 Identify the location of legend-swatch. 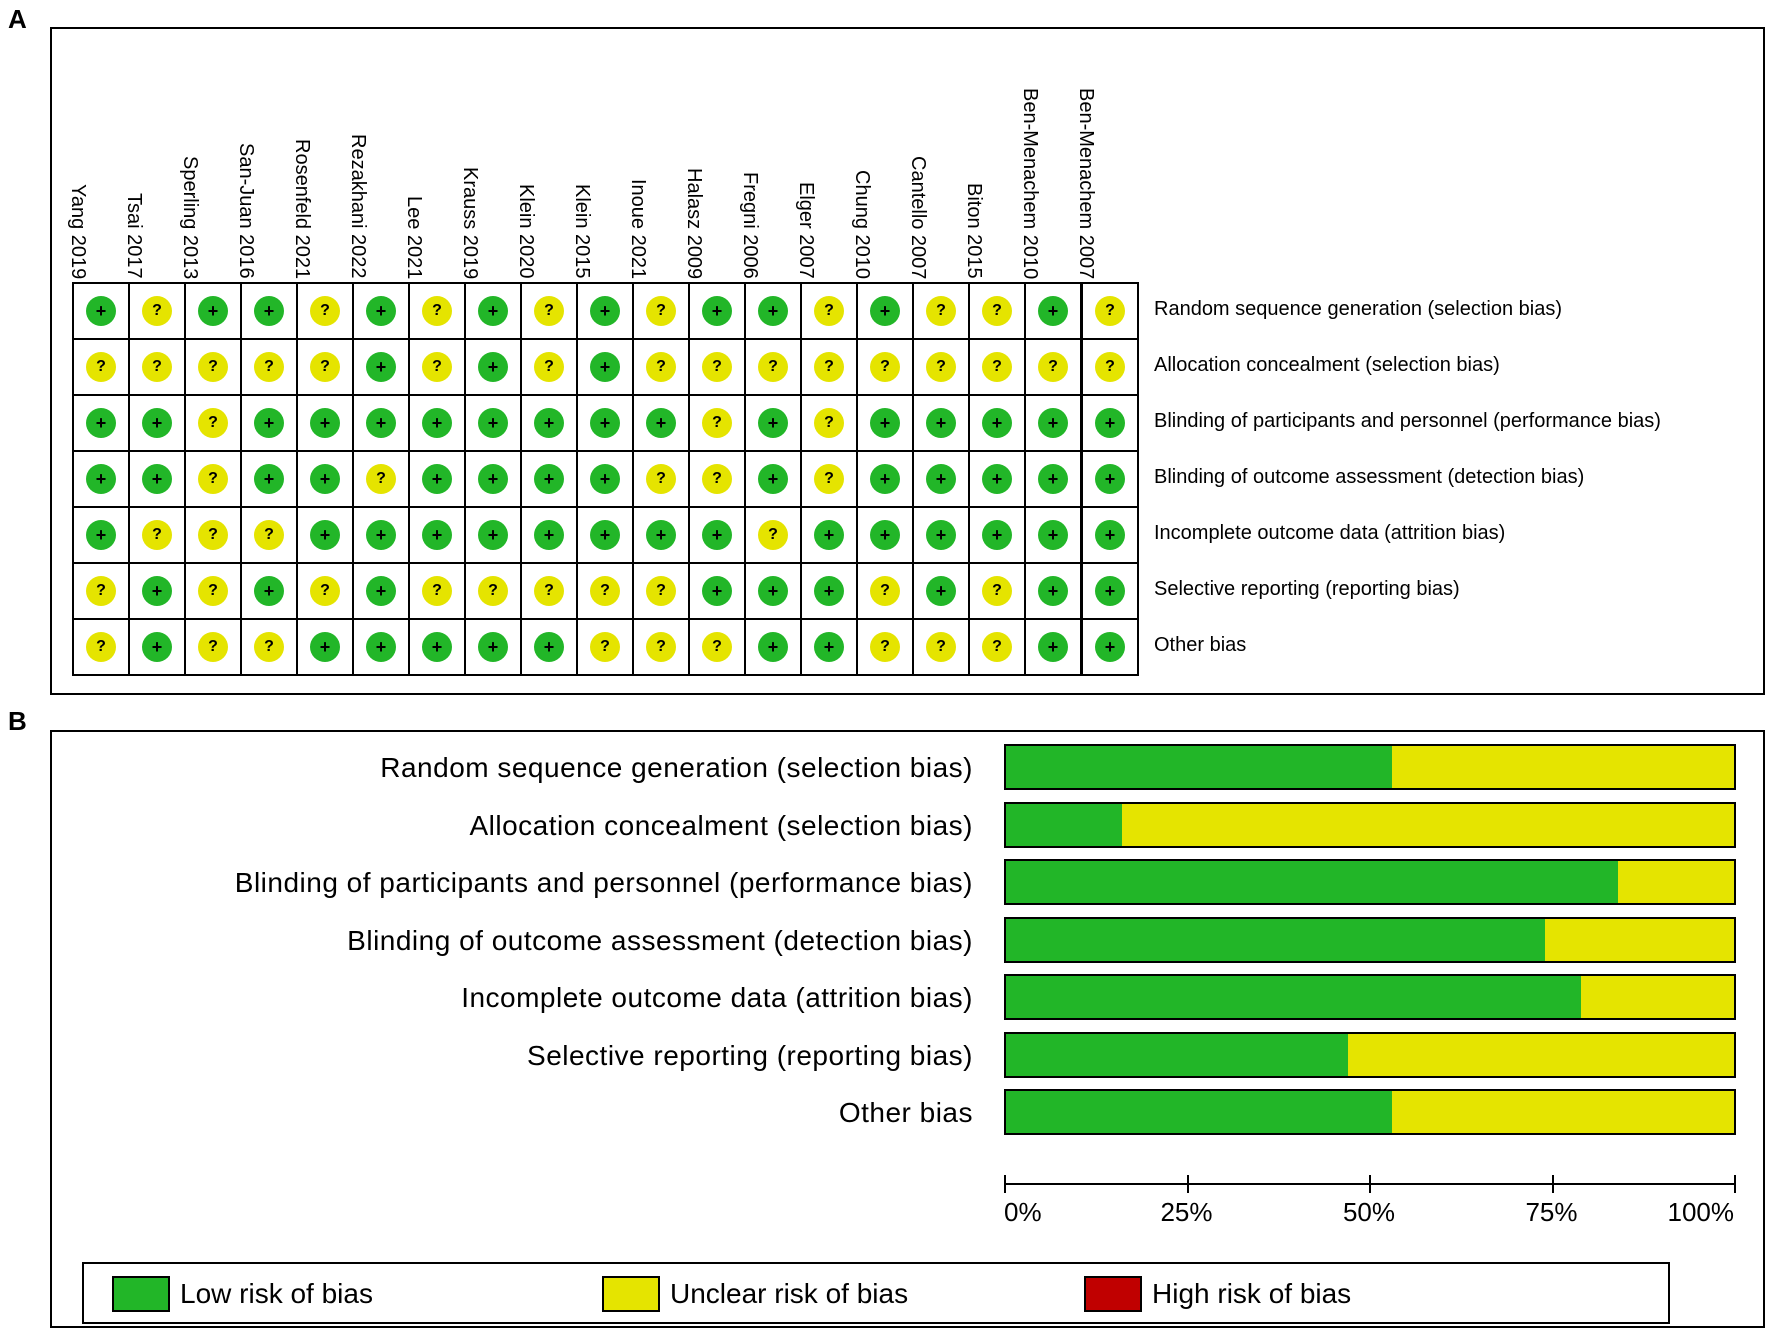
(141, 1294).